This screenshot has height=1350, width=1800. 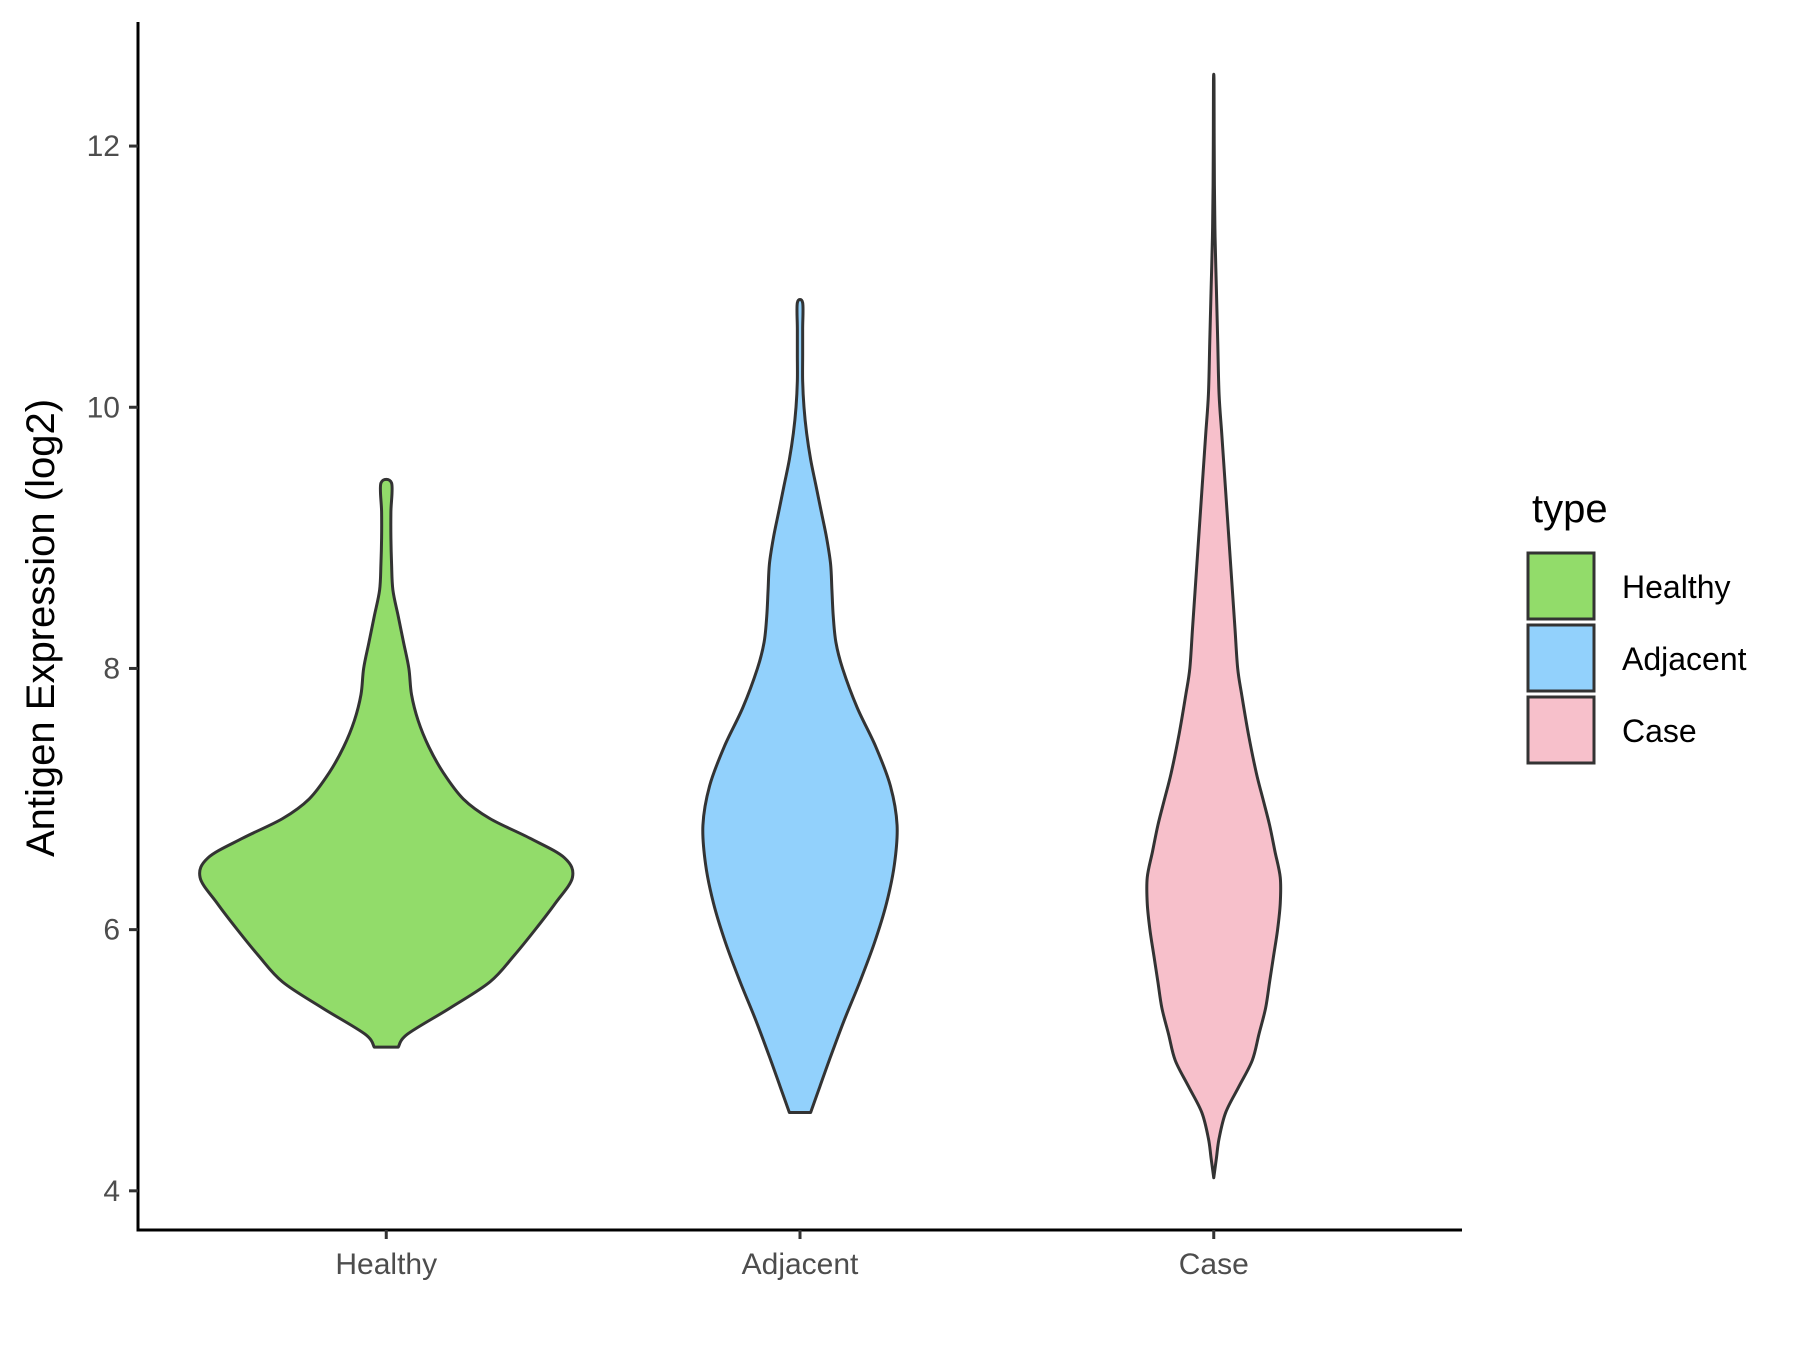 I want to click on y-axis-title: Antigen Expression (log2), so click(x=41, y=628).